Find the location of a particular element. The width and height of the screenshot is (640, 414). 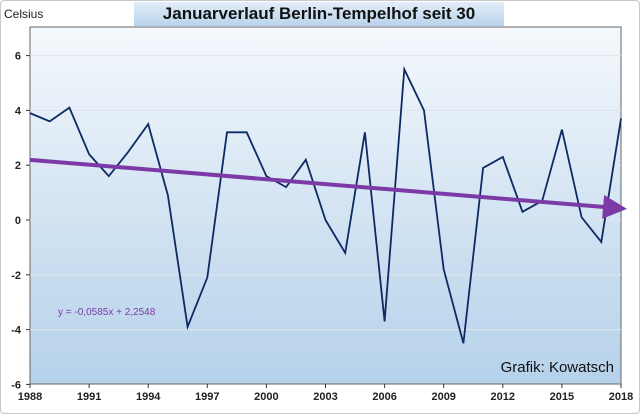

x-tick-label: 2003 is located at coordinates (325, 397).